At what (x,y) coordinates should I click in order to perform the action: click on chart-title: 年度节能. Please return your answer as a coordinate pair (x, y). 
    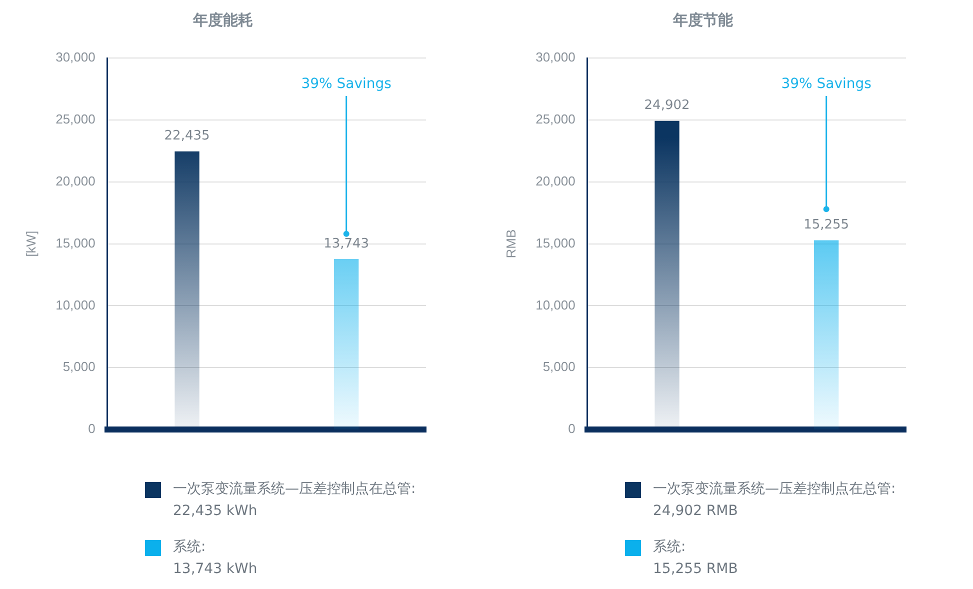
    Looking at the image, I should click on (703, 20).